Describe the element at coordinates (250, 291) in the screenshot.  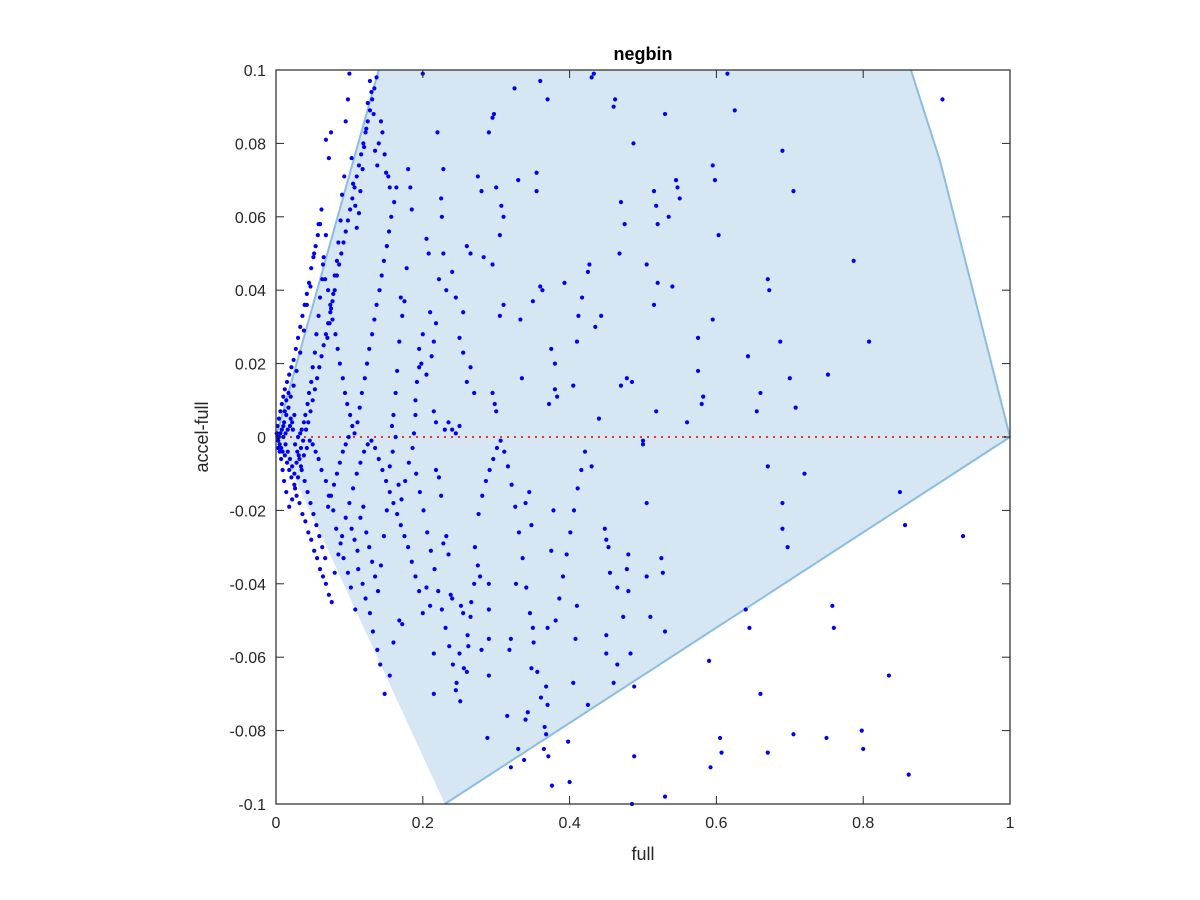
I see `y-tick-label: 0.04` at that location.